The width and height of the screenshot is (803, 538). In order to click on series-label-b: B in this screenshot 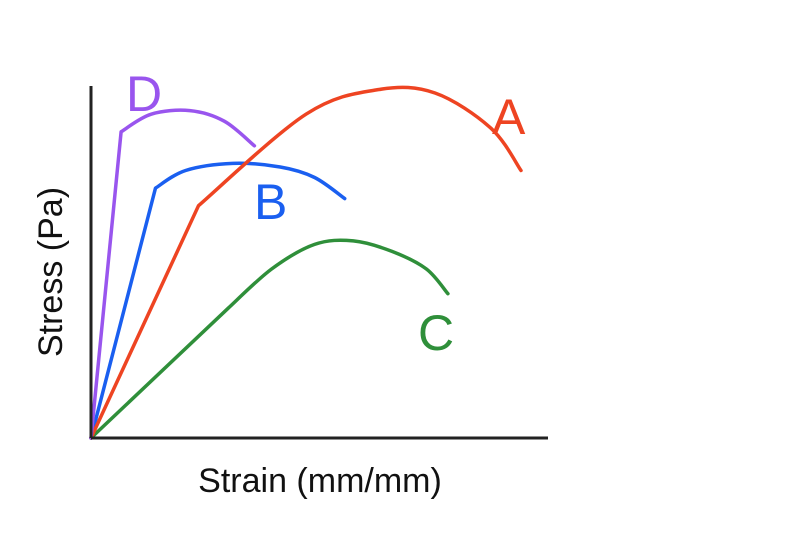, I will do `click(270, 202)`.